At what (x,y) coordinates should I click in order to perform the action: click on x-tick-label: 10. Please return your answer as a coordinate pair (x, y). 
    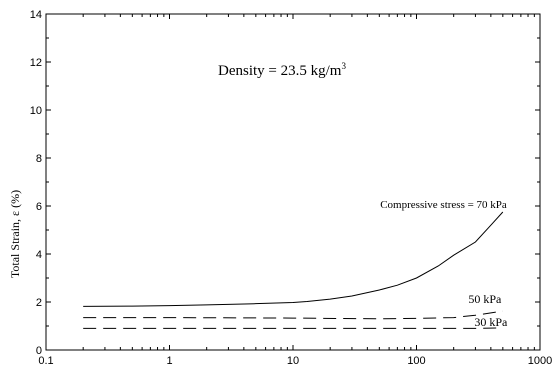
    Looking at the image, I should click on (293, 361).